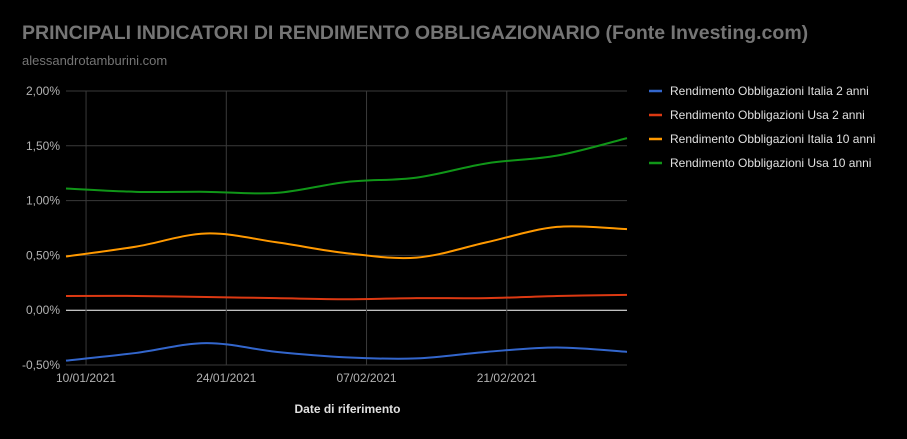 This screenshot has height=439, width=907. I want to click on chart-subtitle: alessandrotamburini.com, so click(95, 60).